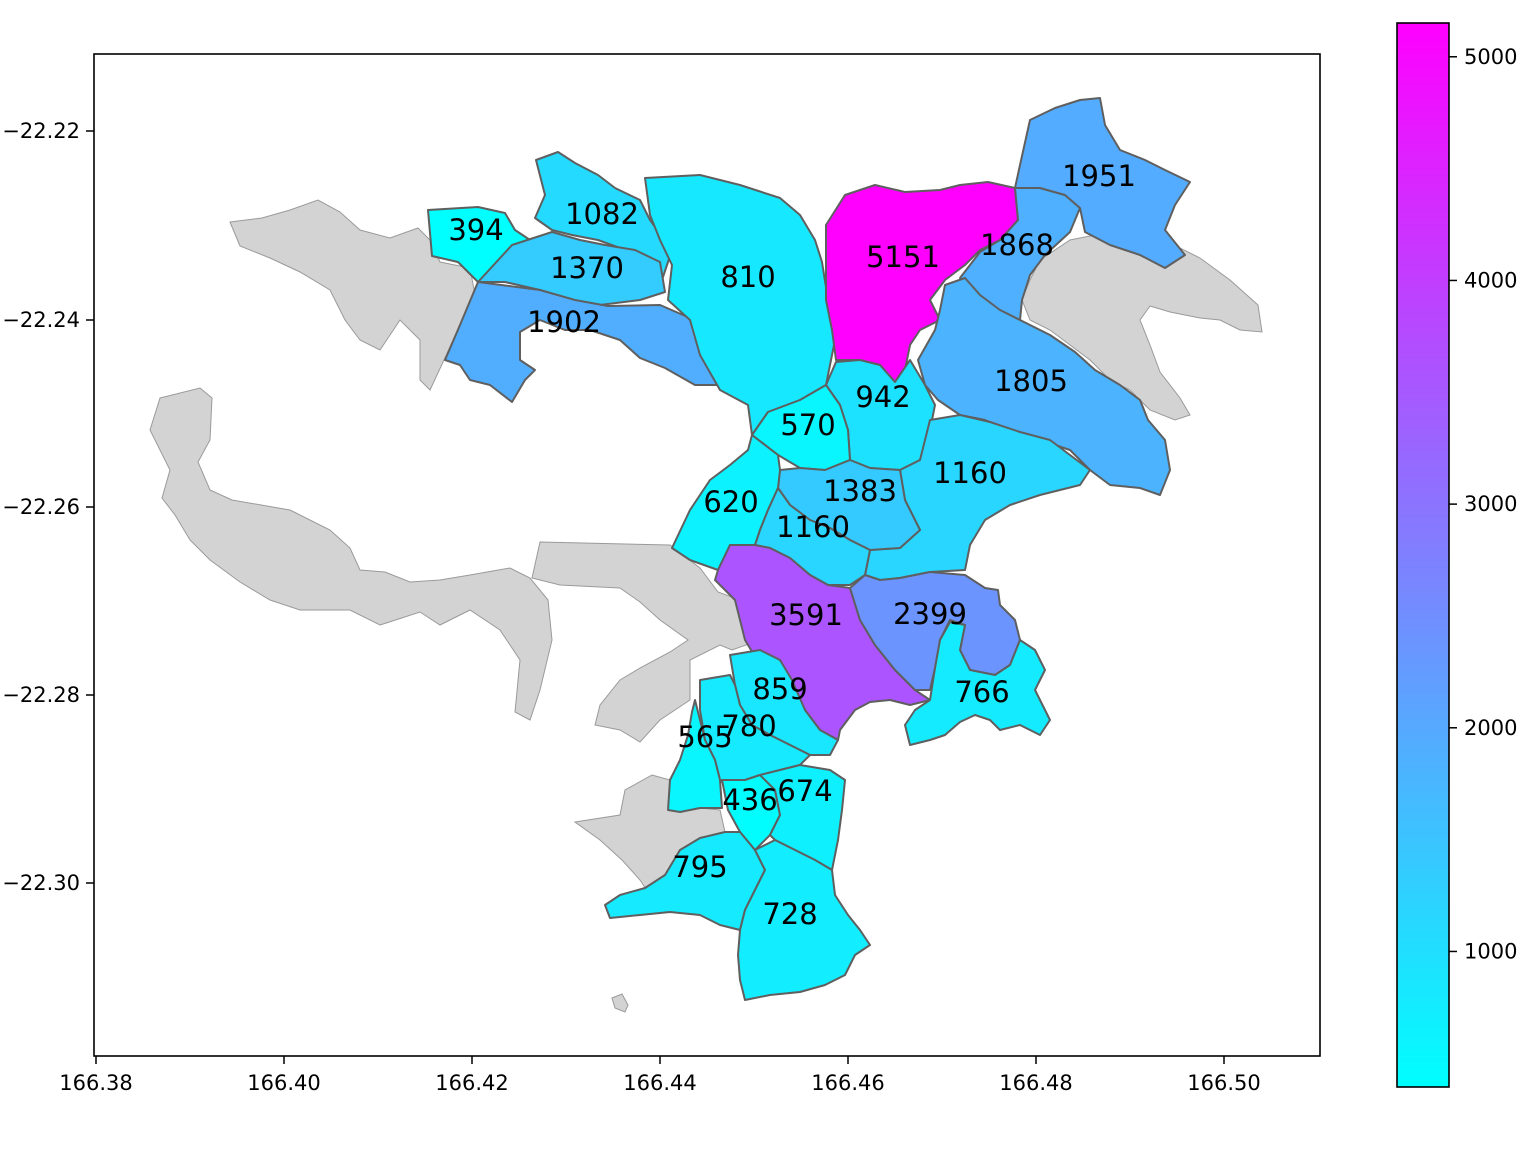 The image size is (1536, 1155). Describe the element at coordinates (730, 502) in the screenshot. I see `district-label: 620` at that location.